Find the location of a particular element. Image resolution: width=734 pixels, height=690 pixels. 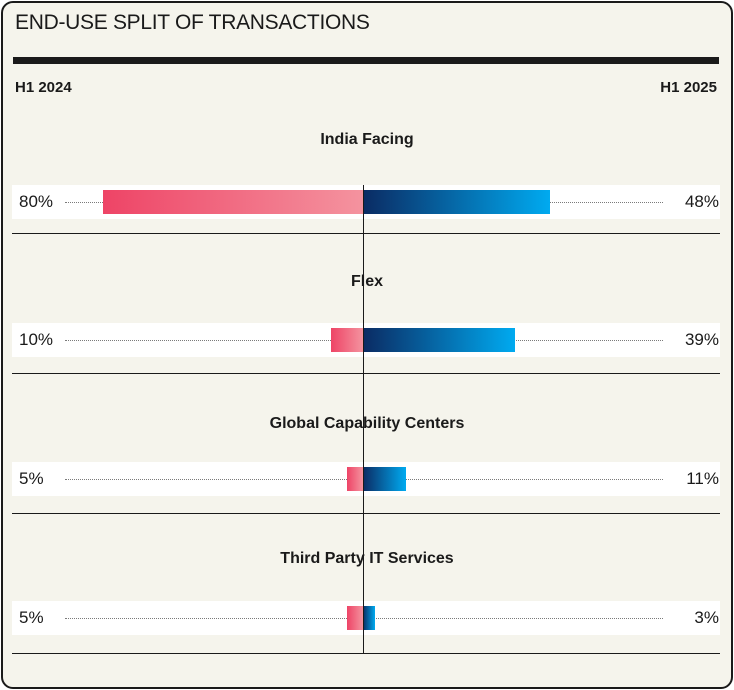

value-label-h1-2025: 48% is located at coordinates (701, 201).